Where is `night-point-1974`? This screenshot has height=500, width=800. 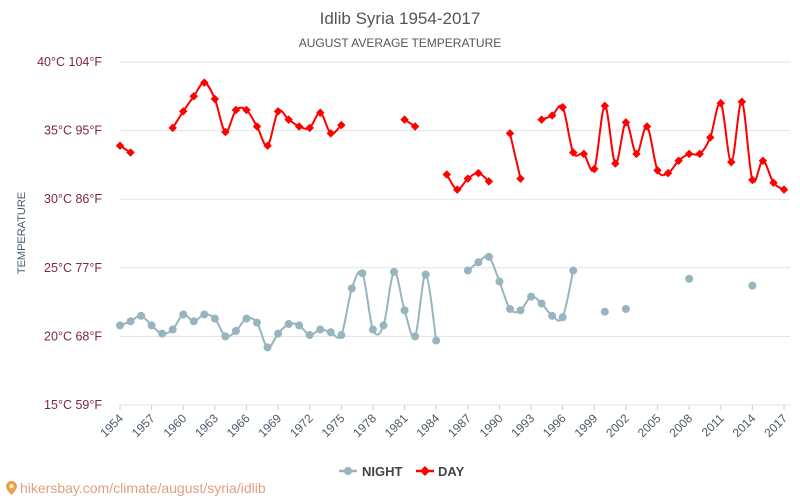 night-point-1974 is located at coordinates (330, 332).